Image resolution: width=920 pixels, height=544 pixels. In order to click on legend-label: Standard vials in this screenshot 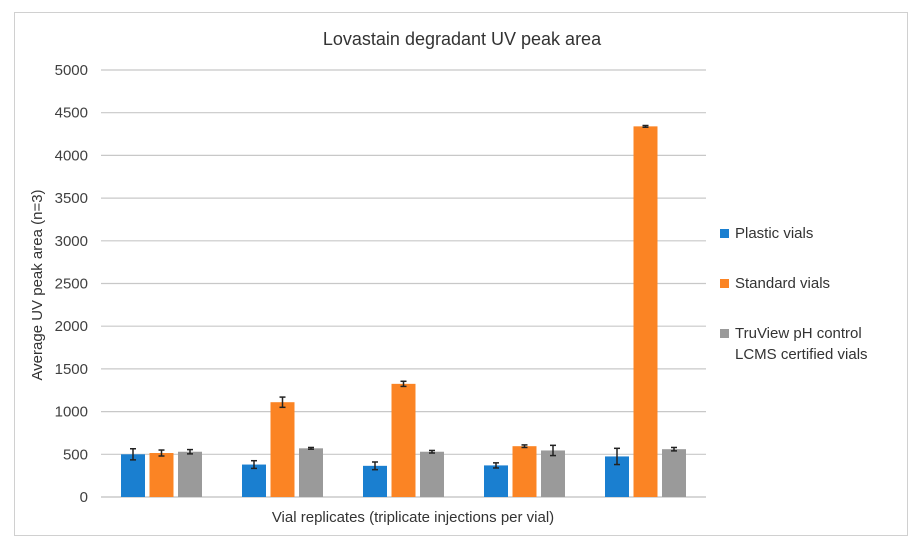, I will do `click(782, 283)`.